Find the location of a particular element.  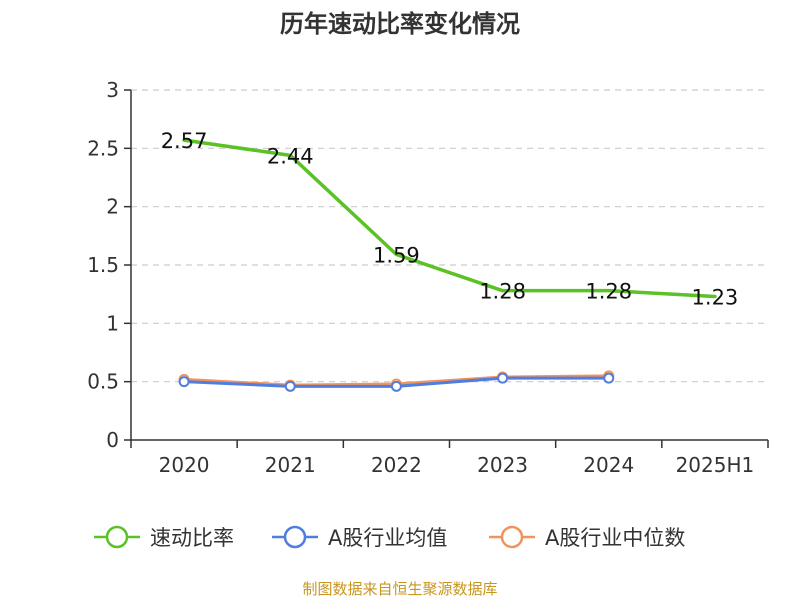

y-tick-label-6: 3 is located at coordinates (112, 90).